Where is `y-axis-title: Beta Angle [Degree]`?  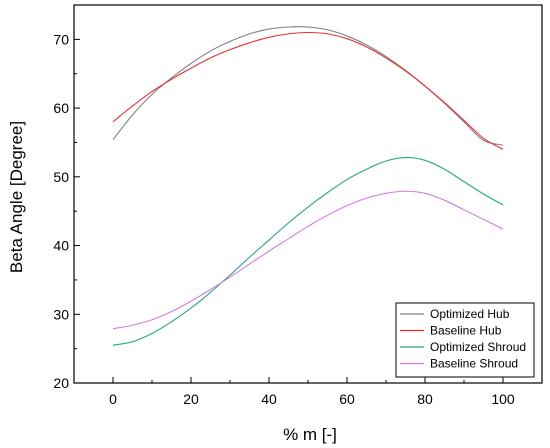
y-axis-title: Beta Angle [Degree] is located at coordinates (16, 197).